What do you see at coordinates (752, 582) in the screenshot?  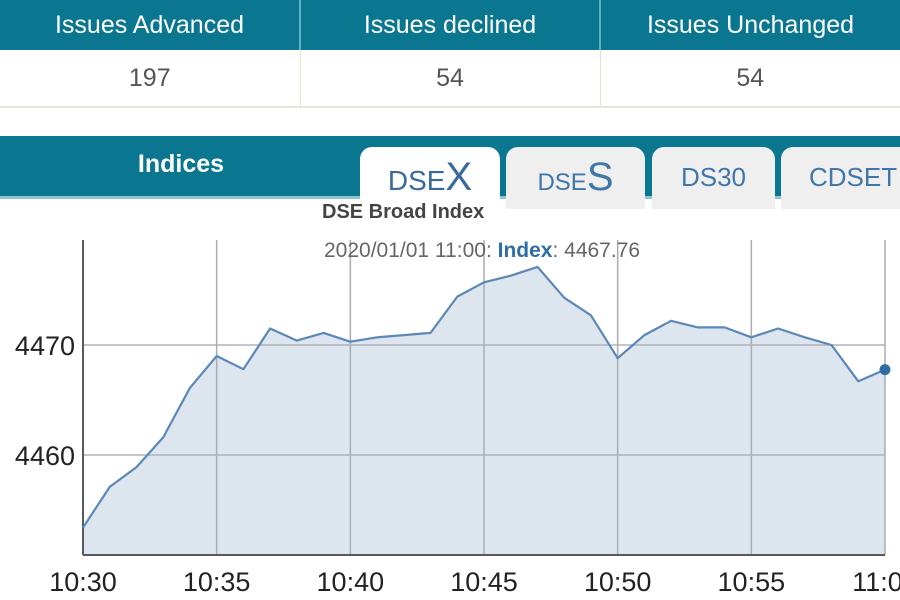 I see `x-axis-tick-label: 10:55` at bounding box center [752, 582].